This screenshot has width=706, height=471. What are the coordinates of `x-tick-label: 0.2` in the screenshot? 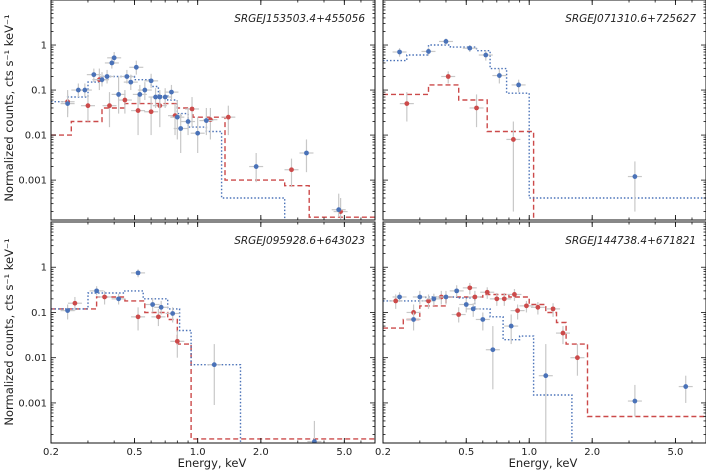 It's located at (383, 452).